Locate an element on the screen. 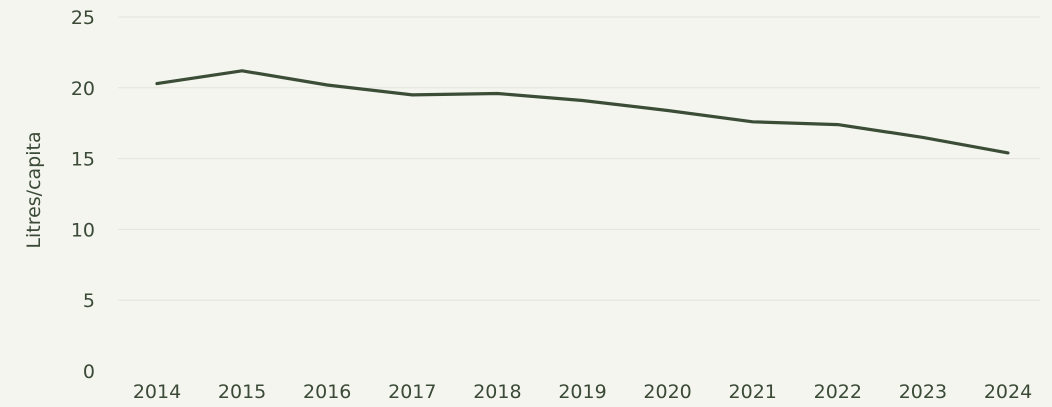  y-tick-label: 25 is located at coordinates (83, 18).